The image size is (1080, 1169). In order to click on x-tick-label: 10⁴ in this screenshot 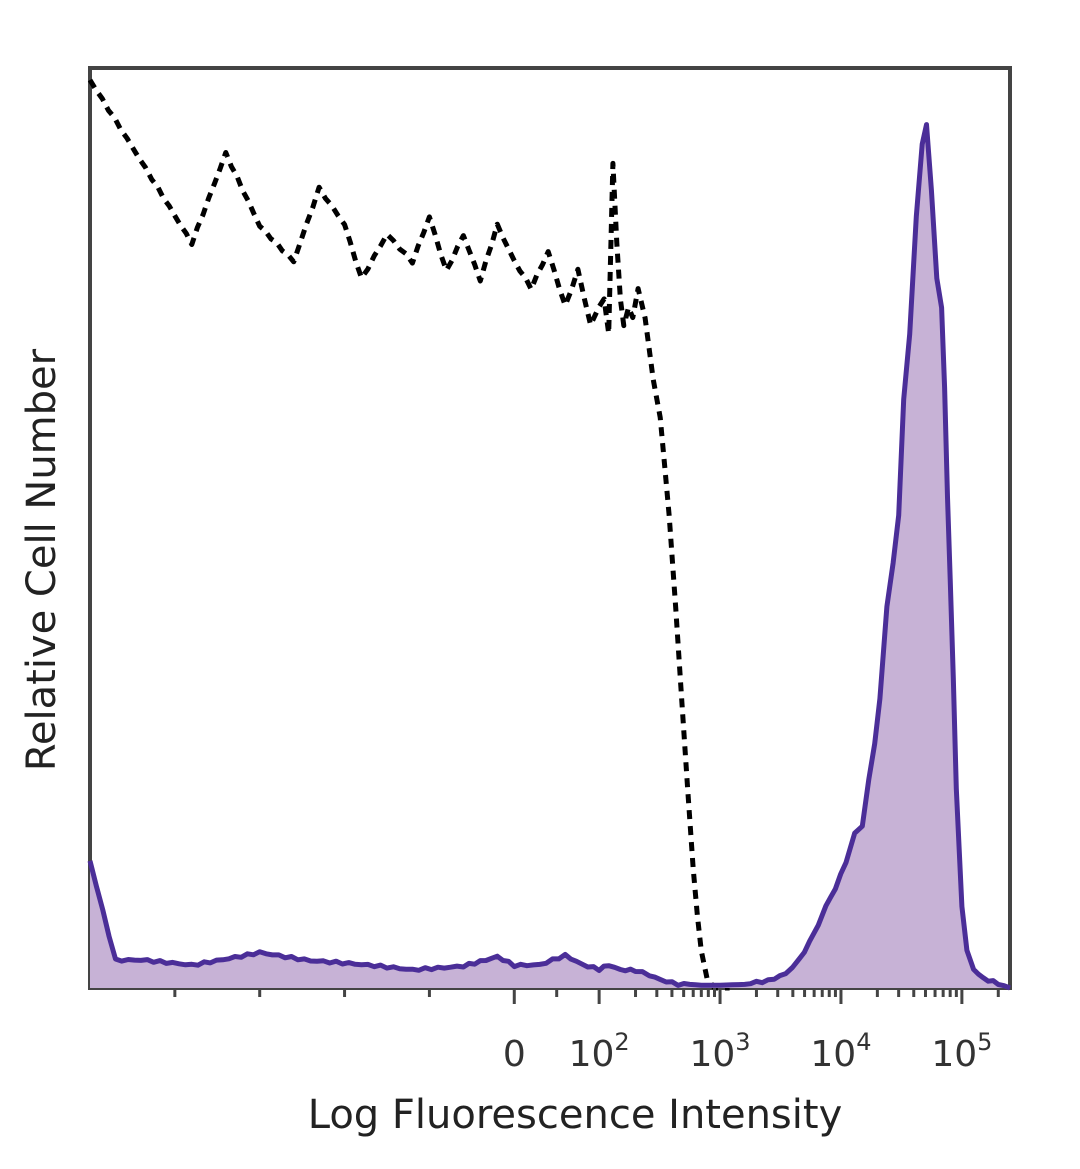, I will do `click(840, 1051)`.